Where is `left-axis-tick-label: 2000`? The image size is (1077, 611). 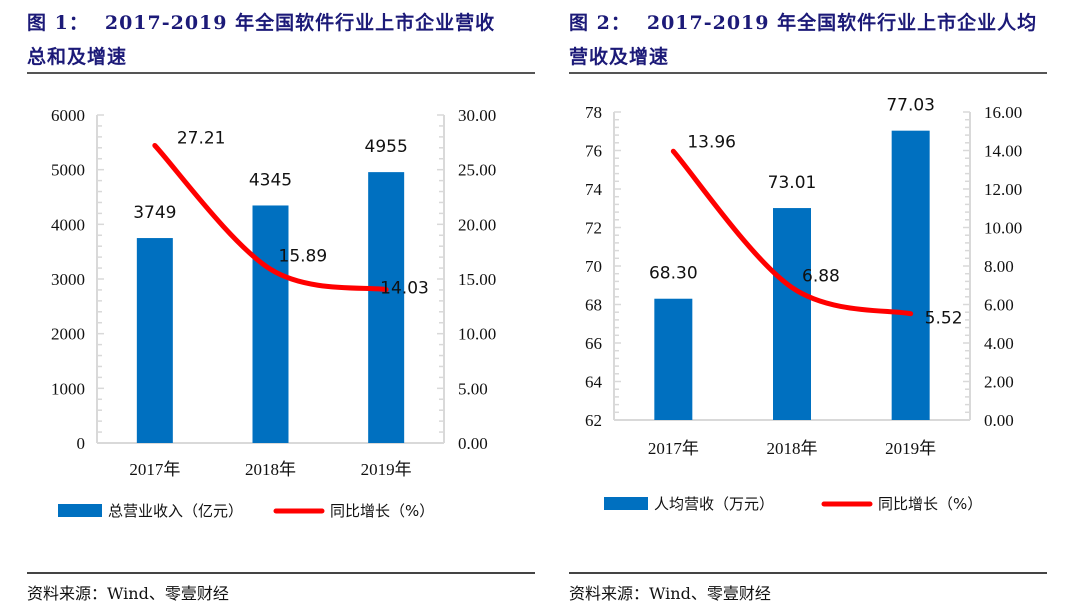
left-axis-tick-label: 2000 is located at coordinates (68, 334).